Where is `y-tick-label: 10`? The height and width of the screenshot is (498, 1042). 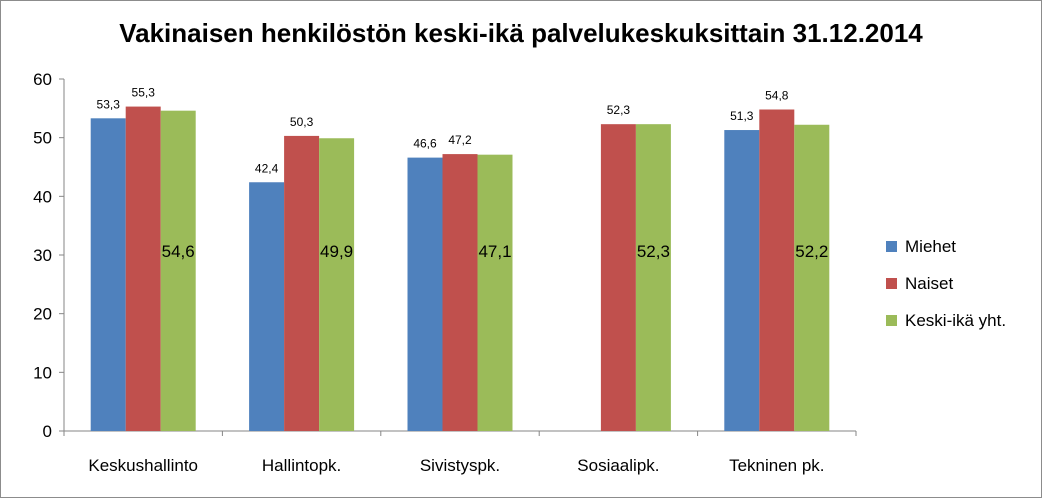 y-tick-label: 10 is located at coordinates (42, 372).